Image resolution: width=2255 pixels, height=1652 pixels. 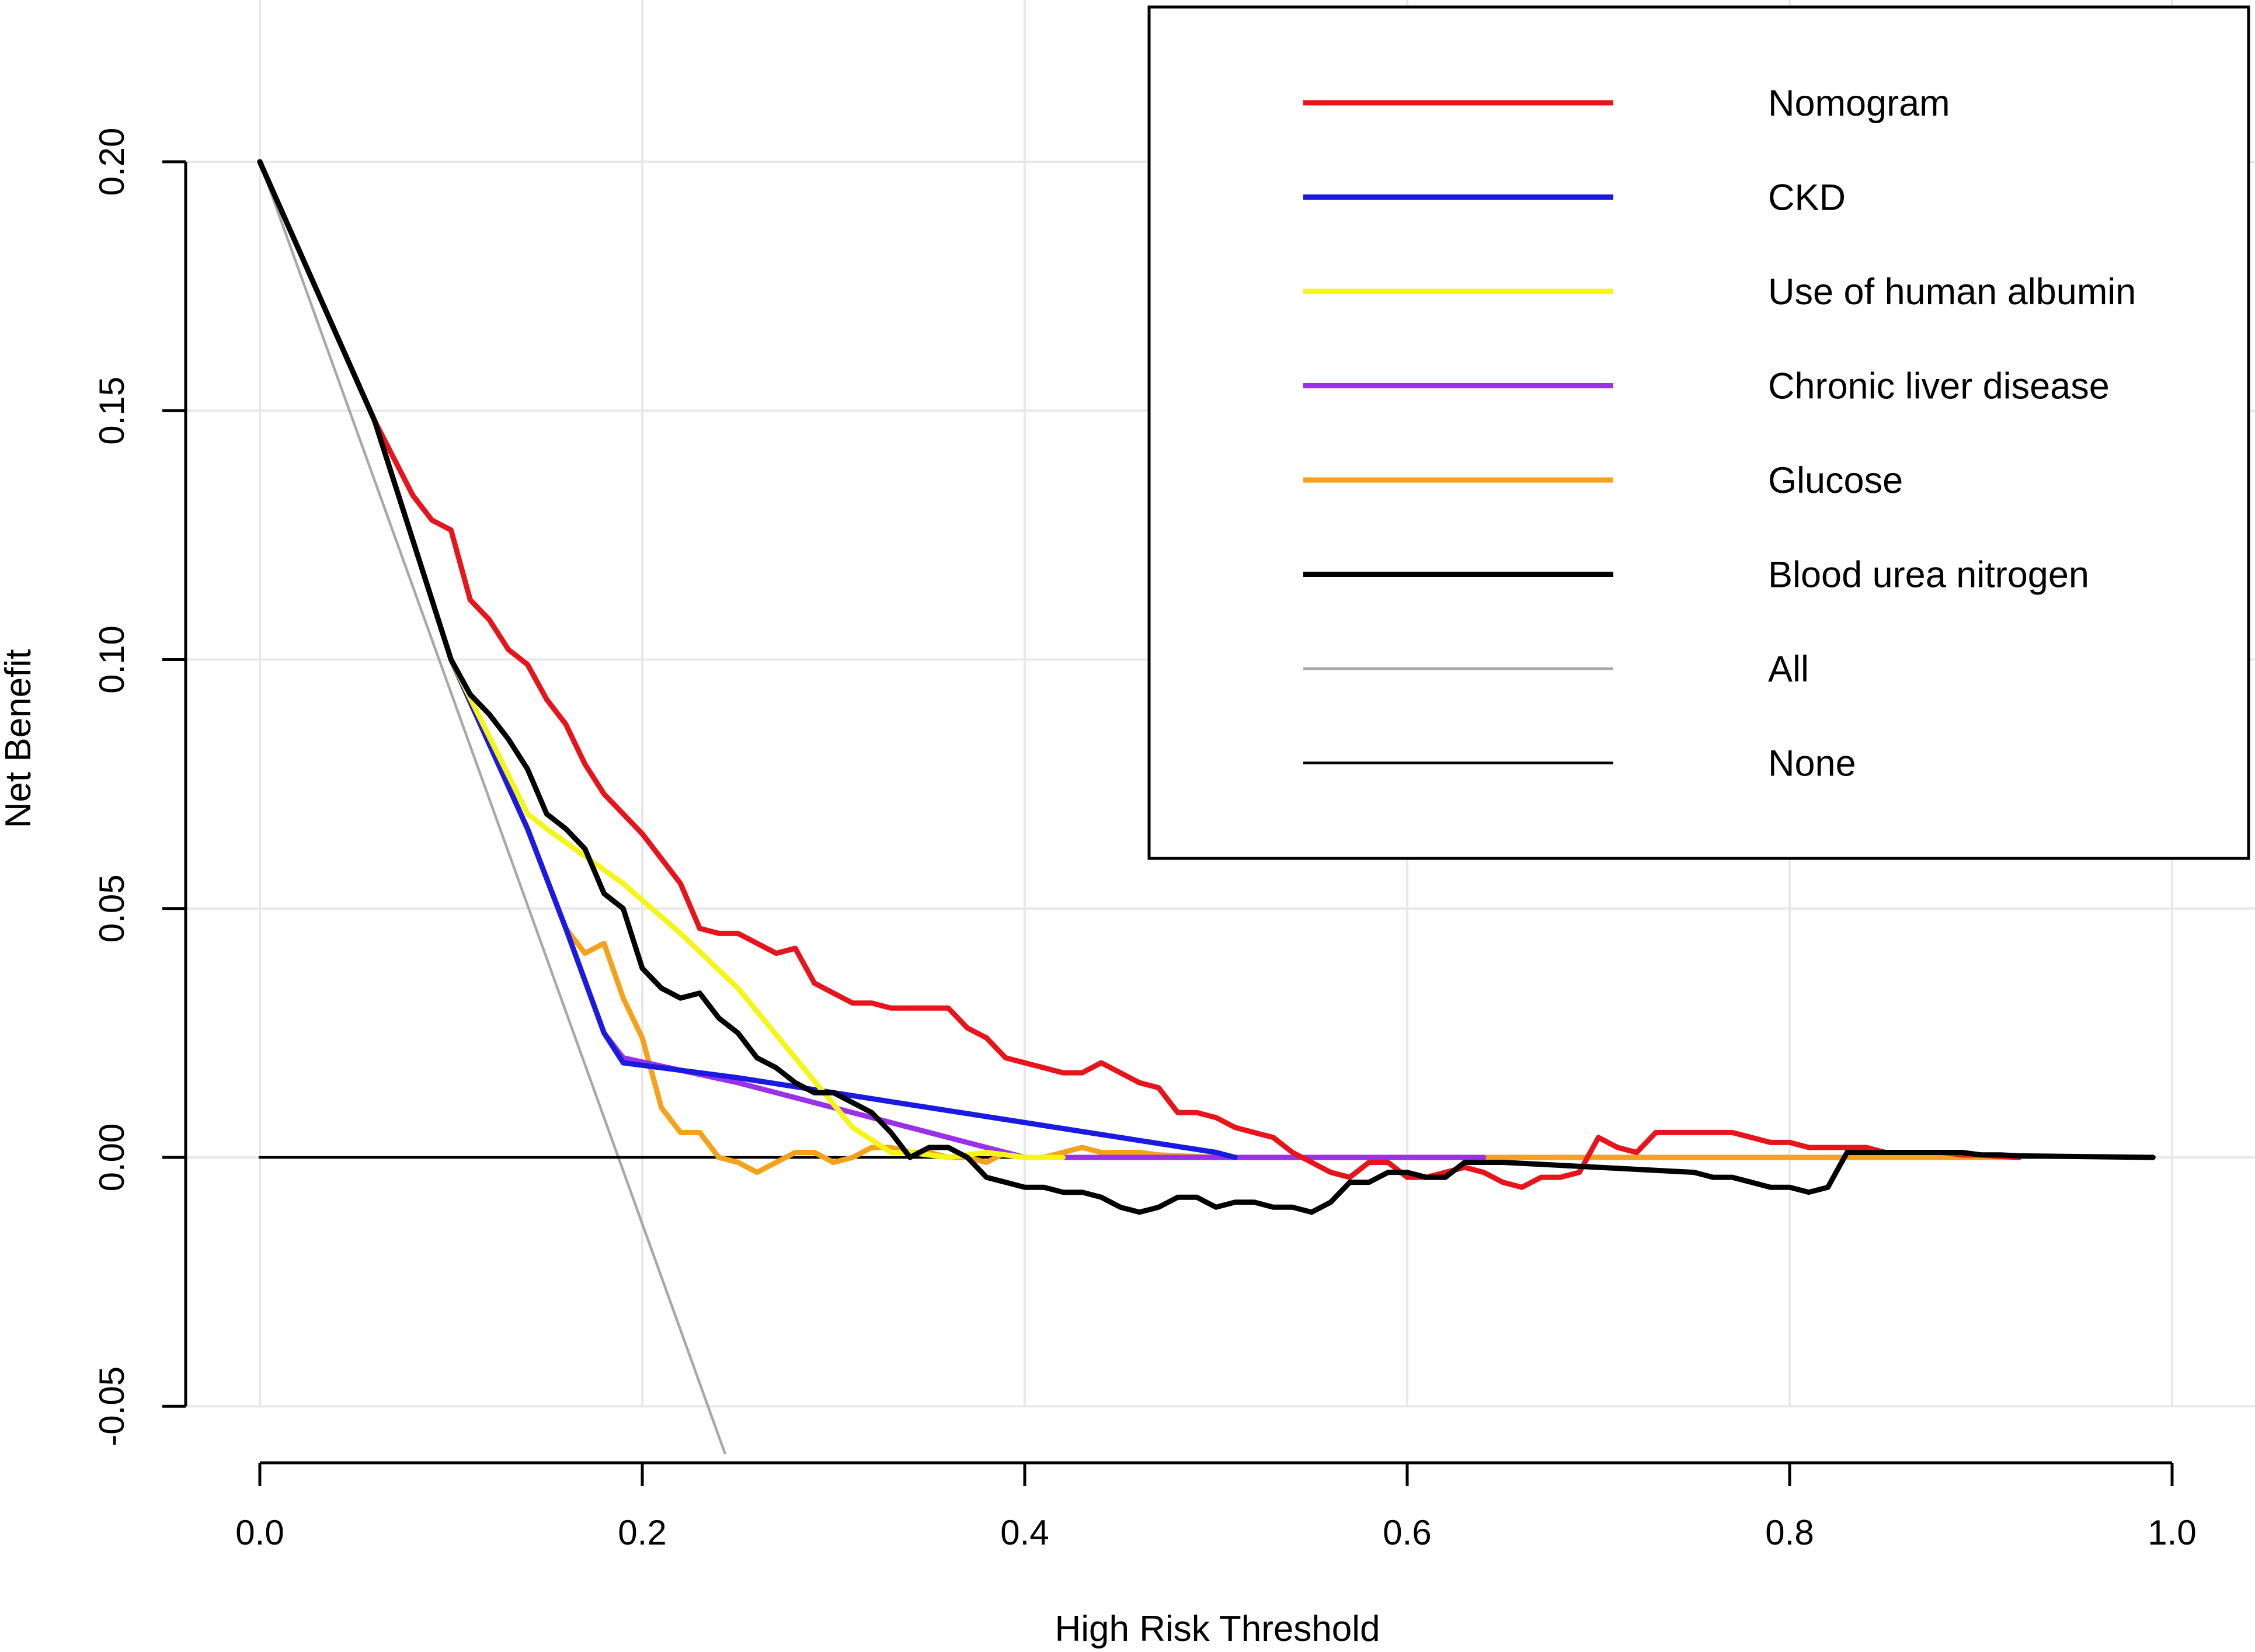 I want to click on y-tick-label: 0.10, so click(x=111, y=659).